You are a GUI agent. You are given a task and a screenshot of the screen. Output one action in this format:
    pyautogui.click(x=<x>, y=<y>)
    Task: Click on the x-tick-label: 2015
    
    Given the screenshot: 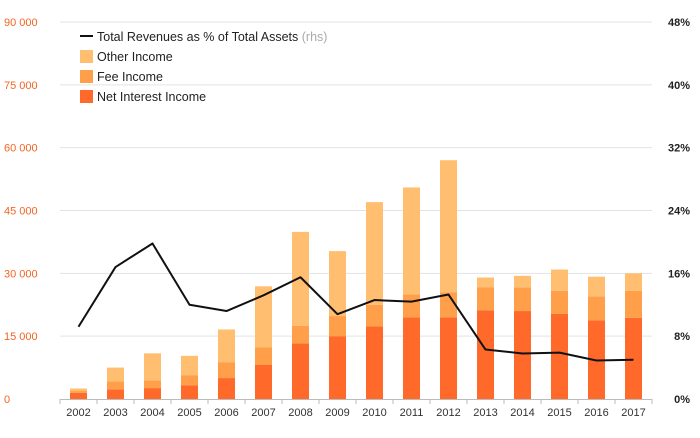 What is the action you would take?
    pyautogui.click(x=559, y=413)
    